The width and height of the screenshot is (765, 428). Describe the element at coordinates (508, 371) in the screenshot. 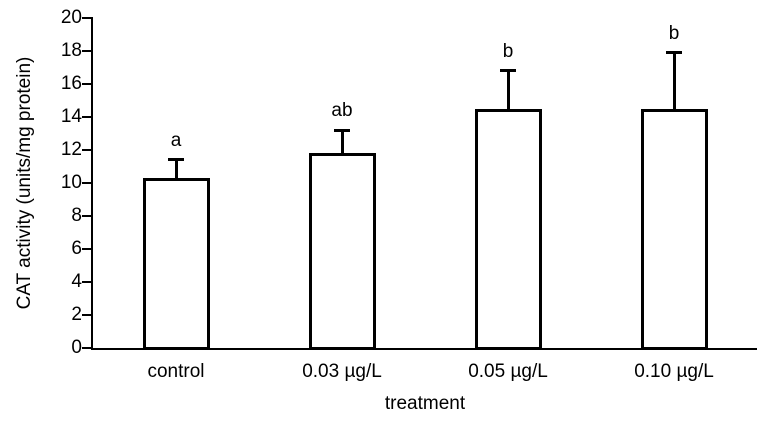

I see `x-category-label: 0.05 µg/L` at that location.